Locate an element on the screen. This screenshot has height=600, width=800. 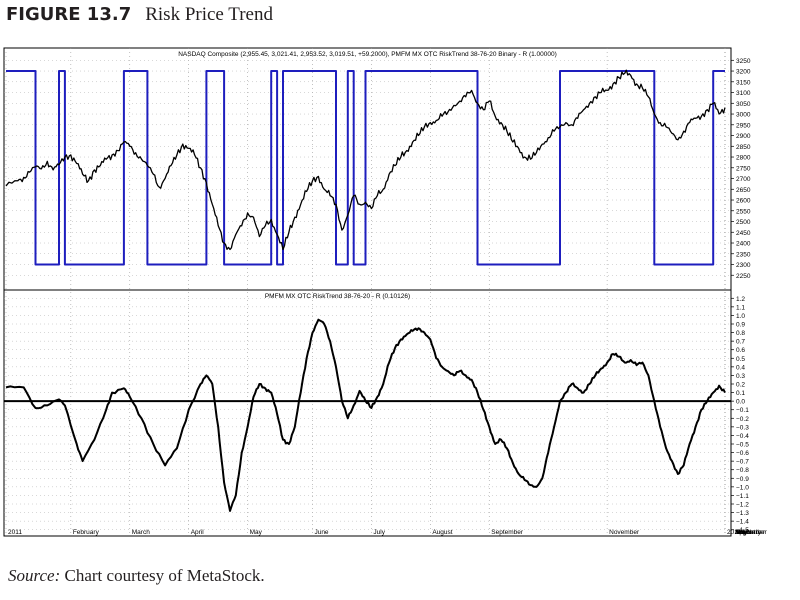
lower-y-tick-label: −1.2 is located at coordinates (742, 505).